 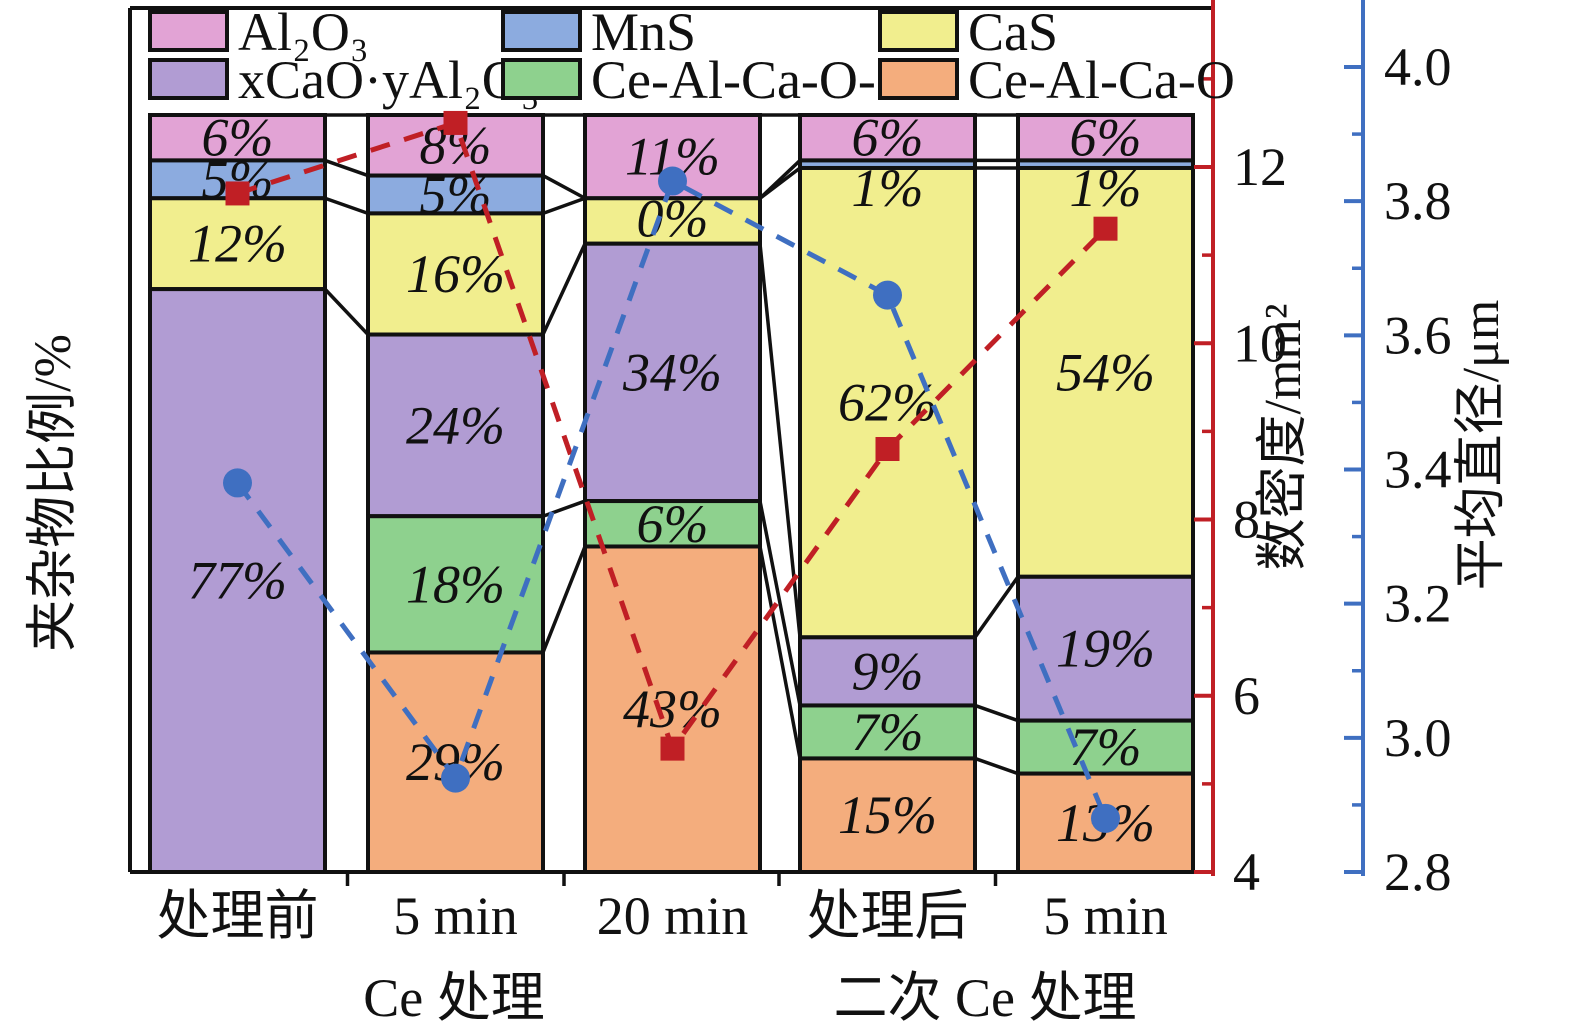 I want to click on bar-segment-label: 54%, so click(x=1105, y=372).